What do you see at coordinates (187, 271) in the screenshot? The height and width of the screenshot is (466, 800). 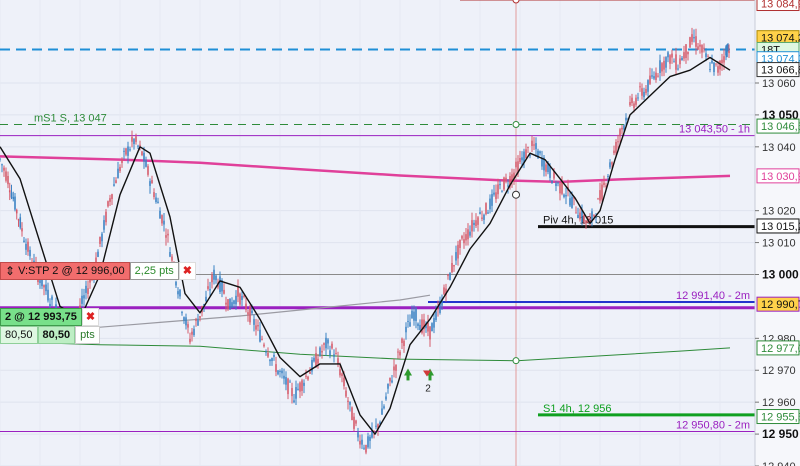 I see `stop-order-close-icon: ✖` at bounding box center [187, 271].